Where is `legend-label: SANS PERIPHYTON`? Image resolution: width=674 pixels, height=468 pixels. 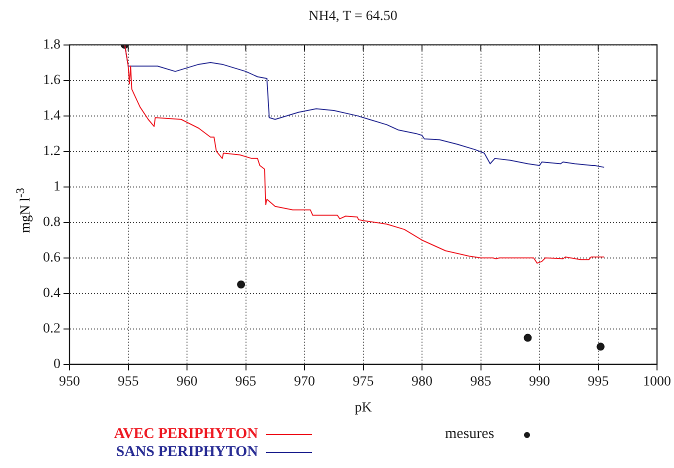
legend-label: SANS PERIPHYTON is located at coordinates (187, 452).